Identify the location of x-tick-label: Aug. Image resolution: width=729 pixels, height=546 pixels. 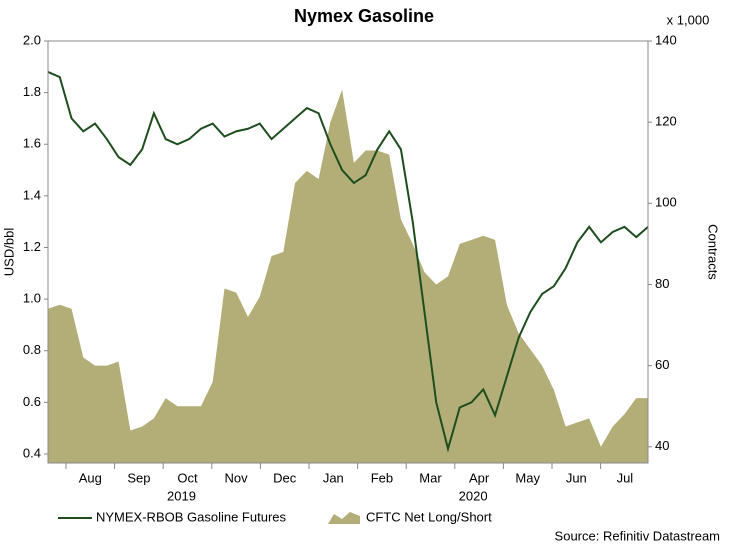
(90, 477).